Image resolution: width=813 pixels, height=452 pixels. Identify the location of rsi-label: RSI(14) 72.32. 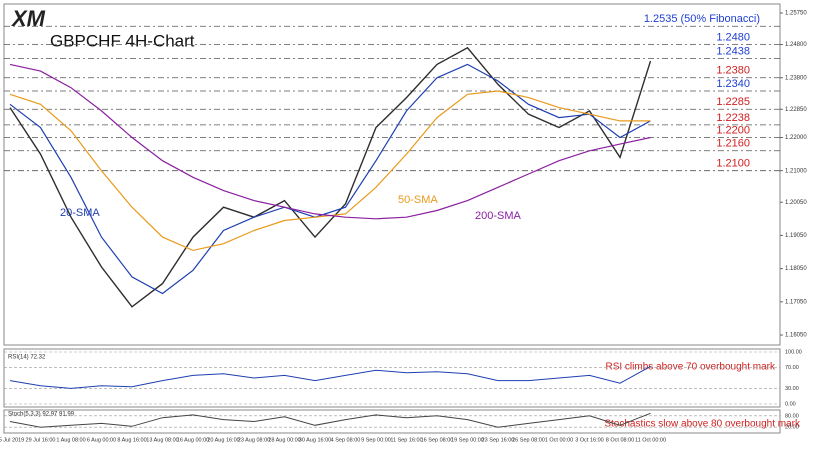
(27, 358).